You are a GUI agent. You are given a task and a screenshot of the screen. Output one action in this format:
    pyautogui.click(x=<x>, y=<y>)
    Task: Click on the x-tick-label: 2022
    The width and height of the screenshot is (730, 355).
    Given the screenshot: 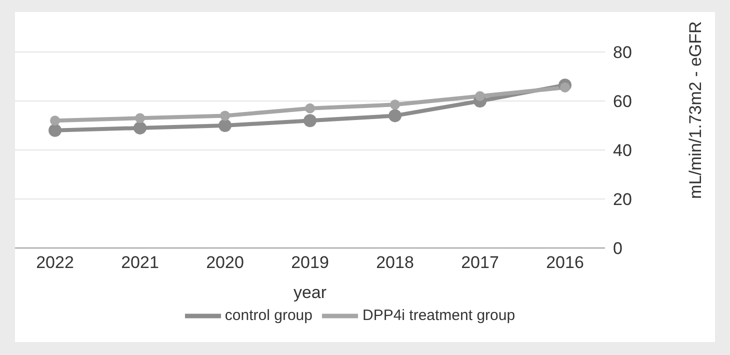 What is the action you would take?
    pyautogui.click(x=55, y=262)
    